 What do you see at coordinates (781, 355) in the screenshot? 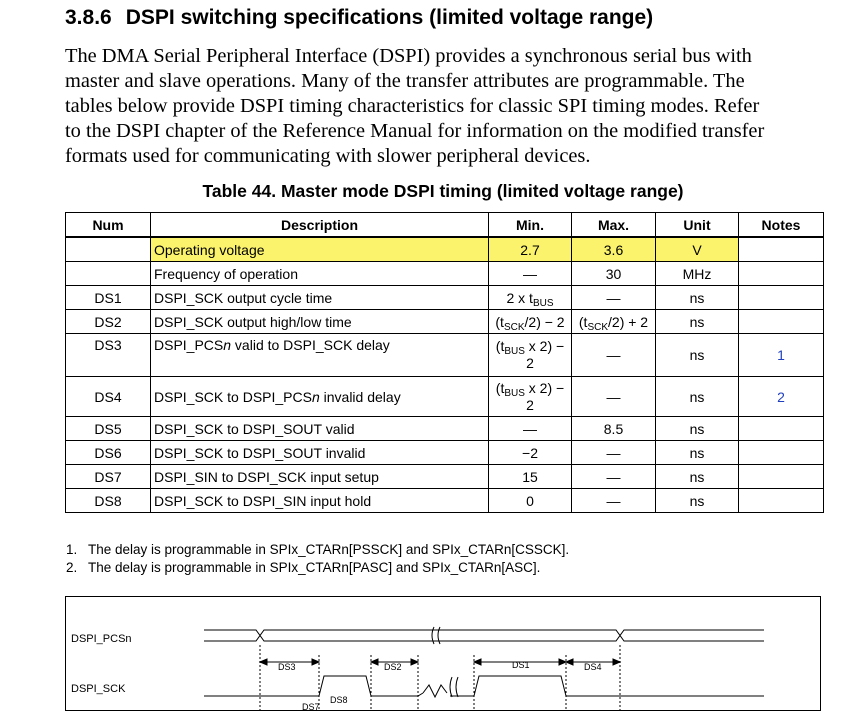
I see `footnote-link-1: 1` at bounding box center [781, 355].